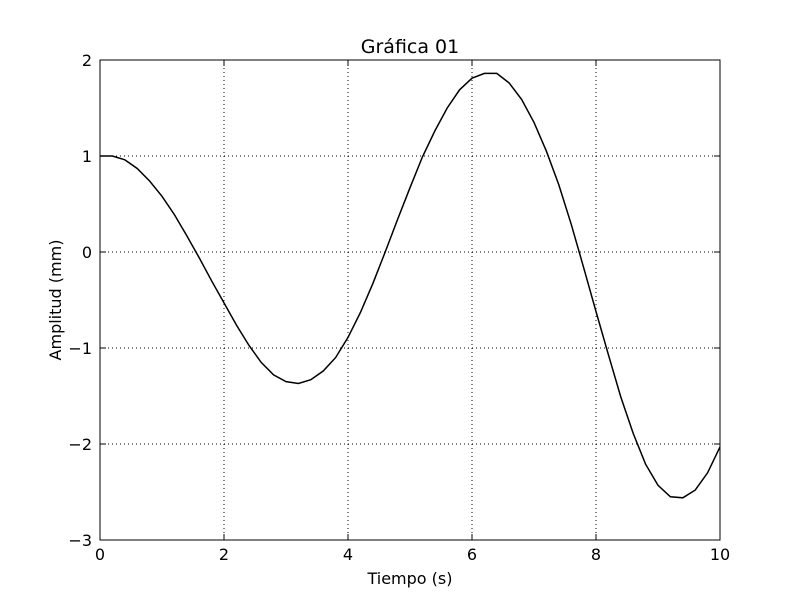 The image size is (800, 600). Describe the element at coordinates (87, 60) in the screenshot. I see `y-tick-label: 2` at that location.